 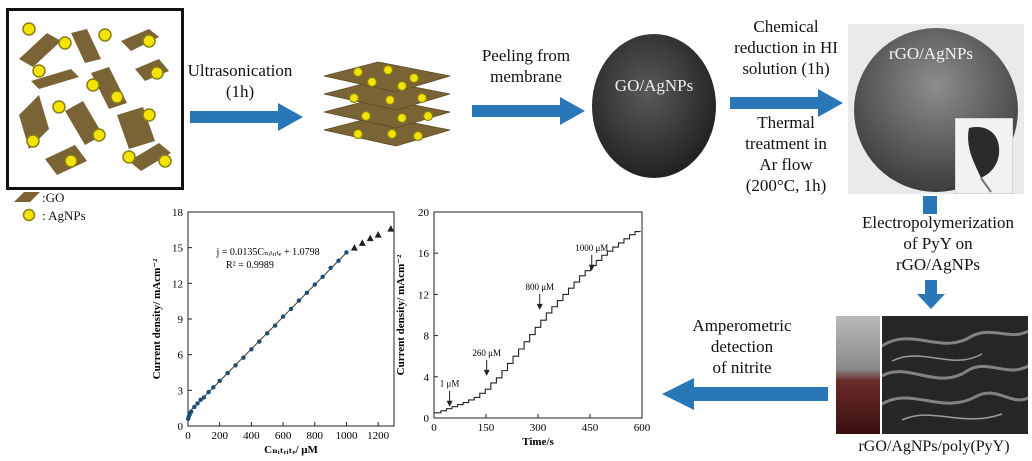 What do you see at coordinates (590, 428) in the screenshot?
I see `x-tick-label: 450` at bounding box center [590, 428].